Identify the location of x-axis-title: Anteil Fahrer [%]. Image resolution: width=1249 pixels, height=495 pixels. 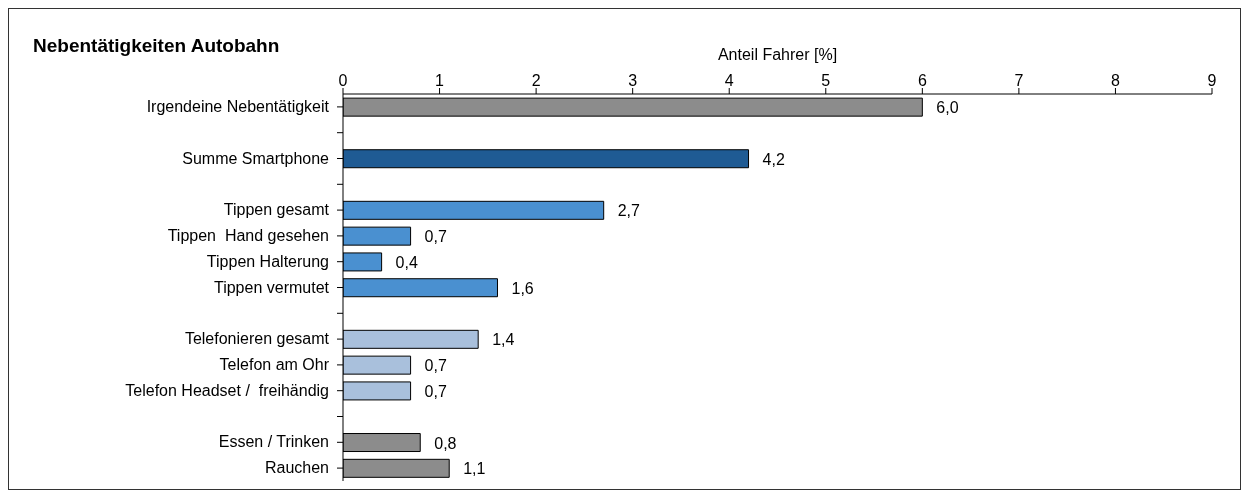
(777, 55).